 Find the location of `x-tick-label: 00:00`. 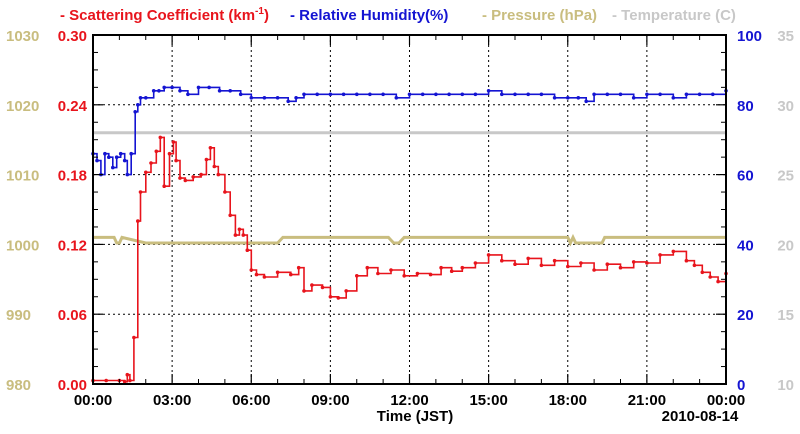

x-tick-label: 00:00 is located at coordinates (93, 400).